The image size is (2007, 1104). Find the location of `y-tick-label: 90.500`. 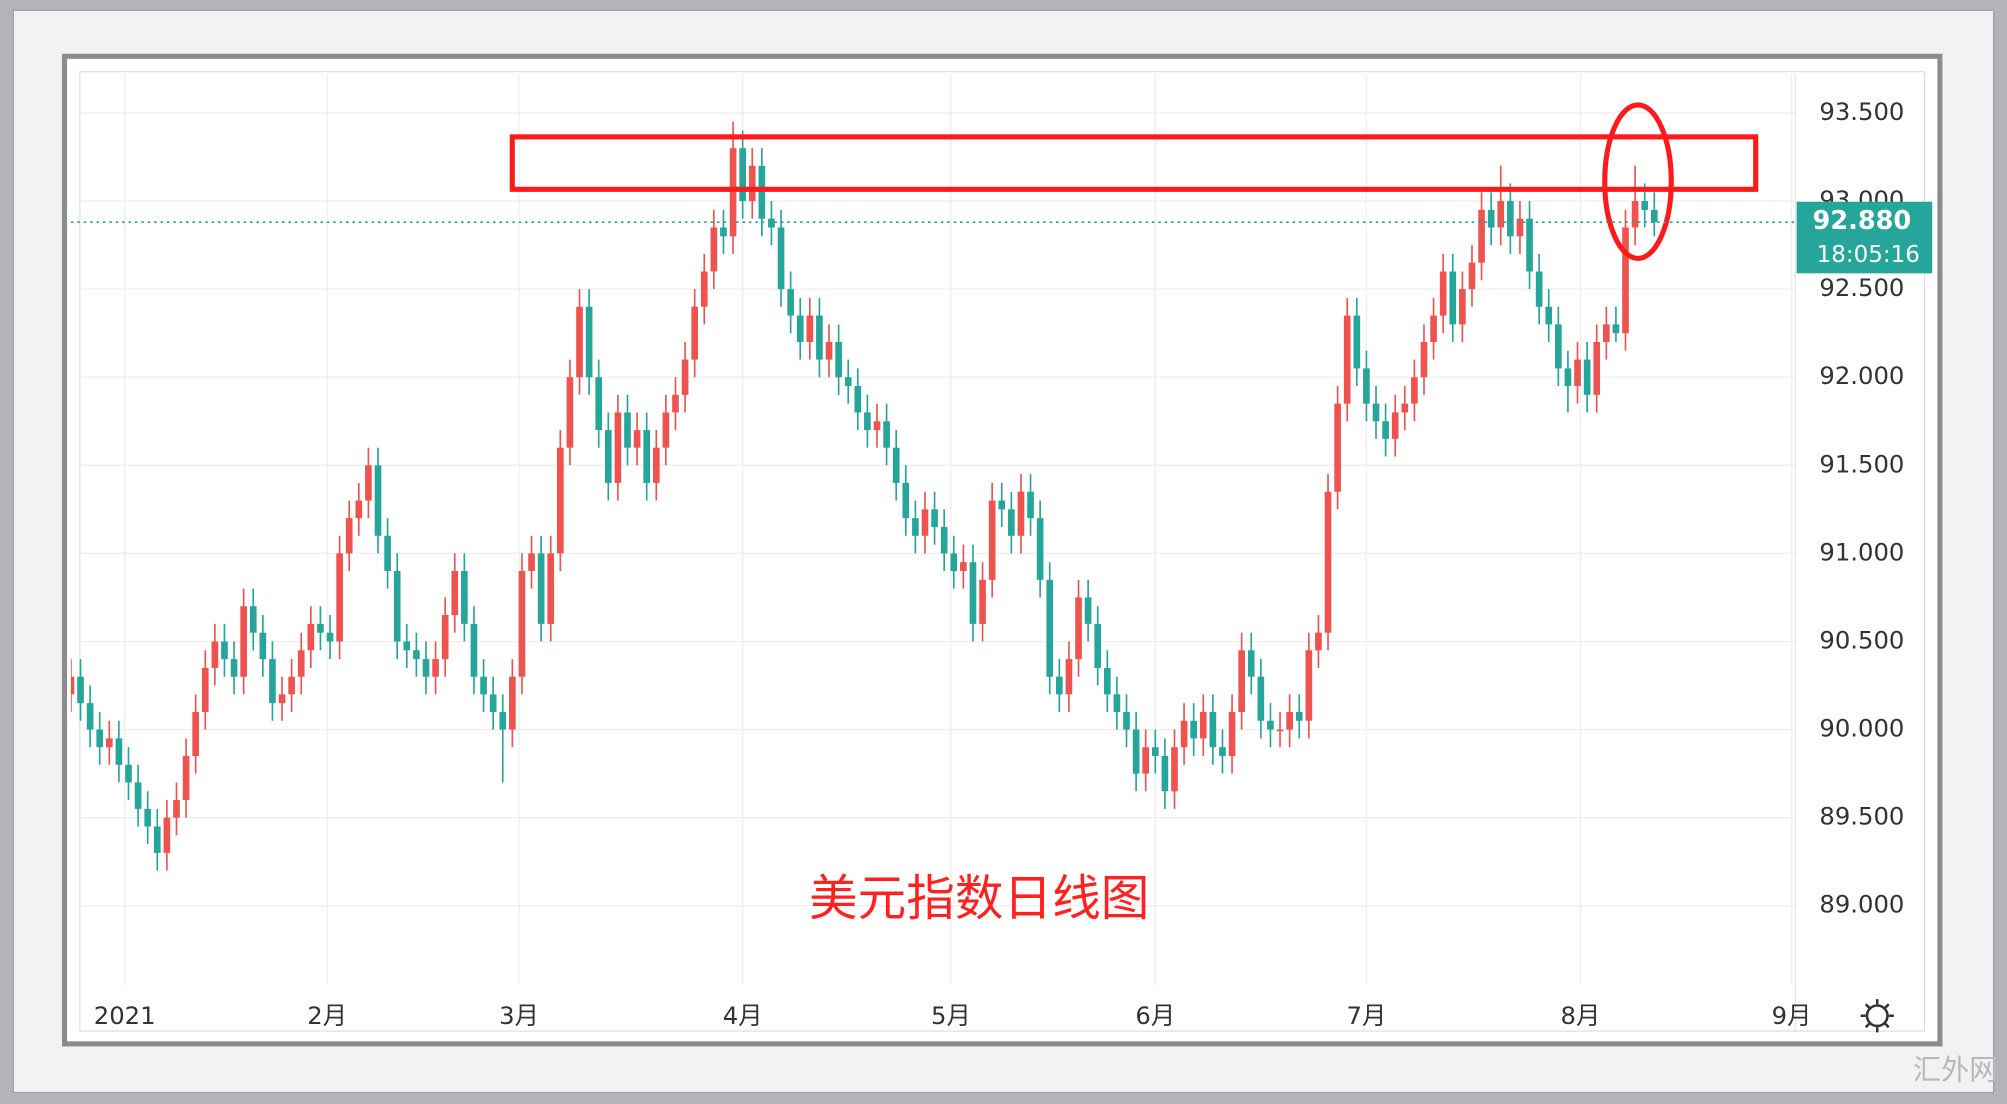

y-tick-label: 90.500 is located at coordinates (1861, 639).